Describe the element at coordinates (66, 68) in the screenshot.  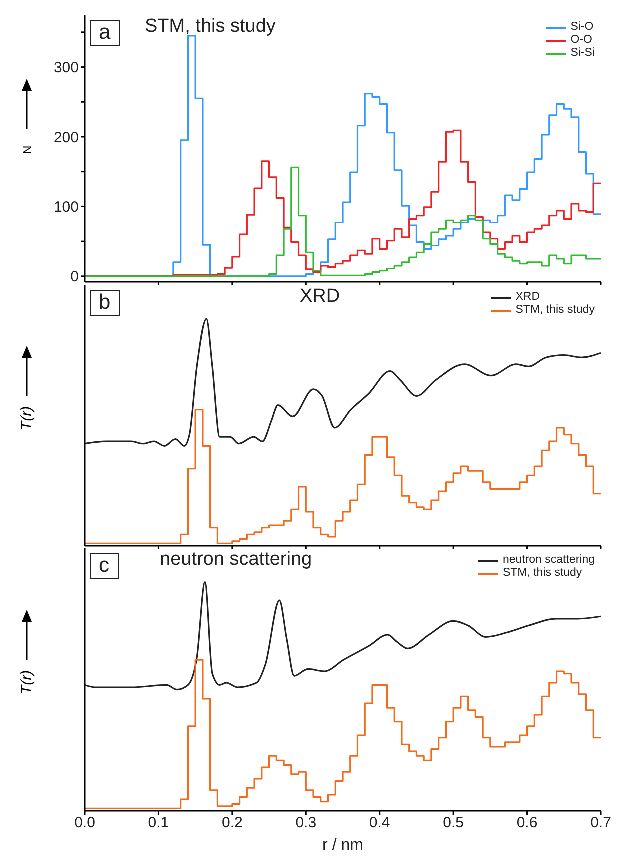
I see `y-tick-label: 300` at that location.